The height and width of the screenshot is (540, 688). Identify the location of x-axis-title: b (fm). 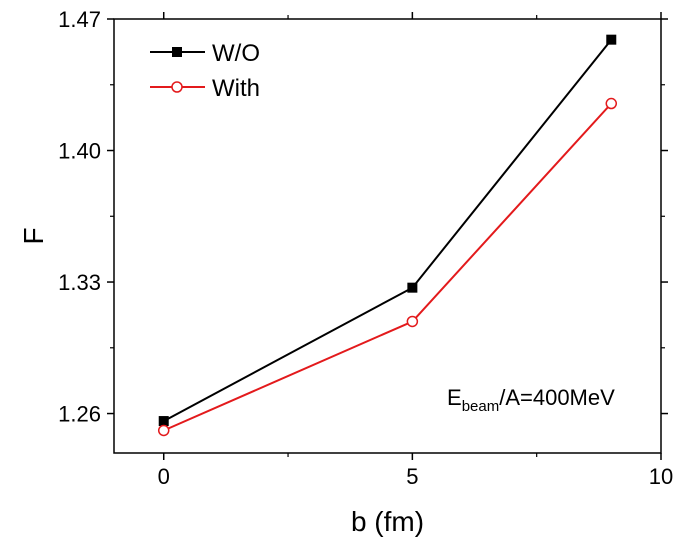
(387, 521).